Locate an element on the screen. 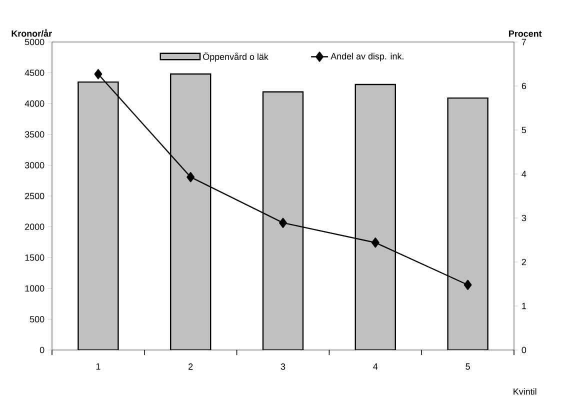  legend-label: Öppenvård o läk is located at coordinates (235, 57).